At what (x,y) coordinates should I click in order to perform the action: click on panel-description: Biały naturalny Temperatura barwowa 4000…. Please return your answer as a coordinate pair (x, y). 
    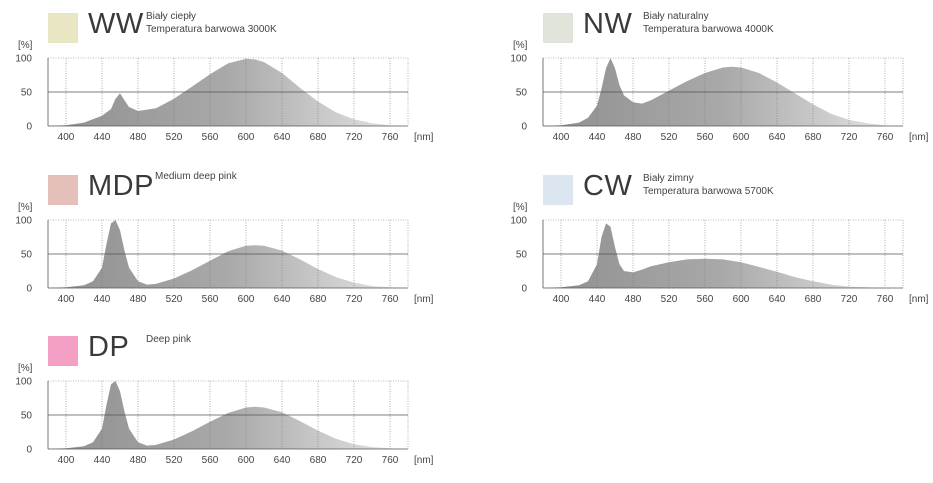
    Looking at the image, I should click on (708, 23).